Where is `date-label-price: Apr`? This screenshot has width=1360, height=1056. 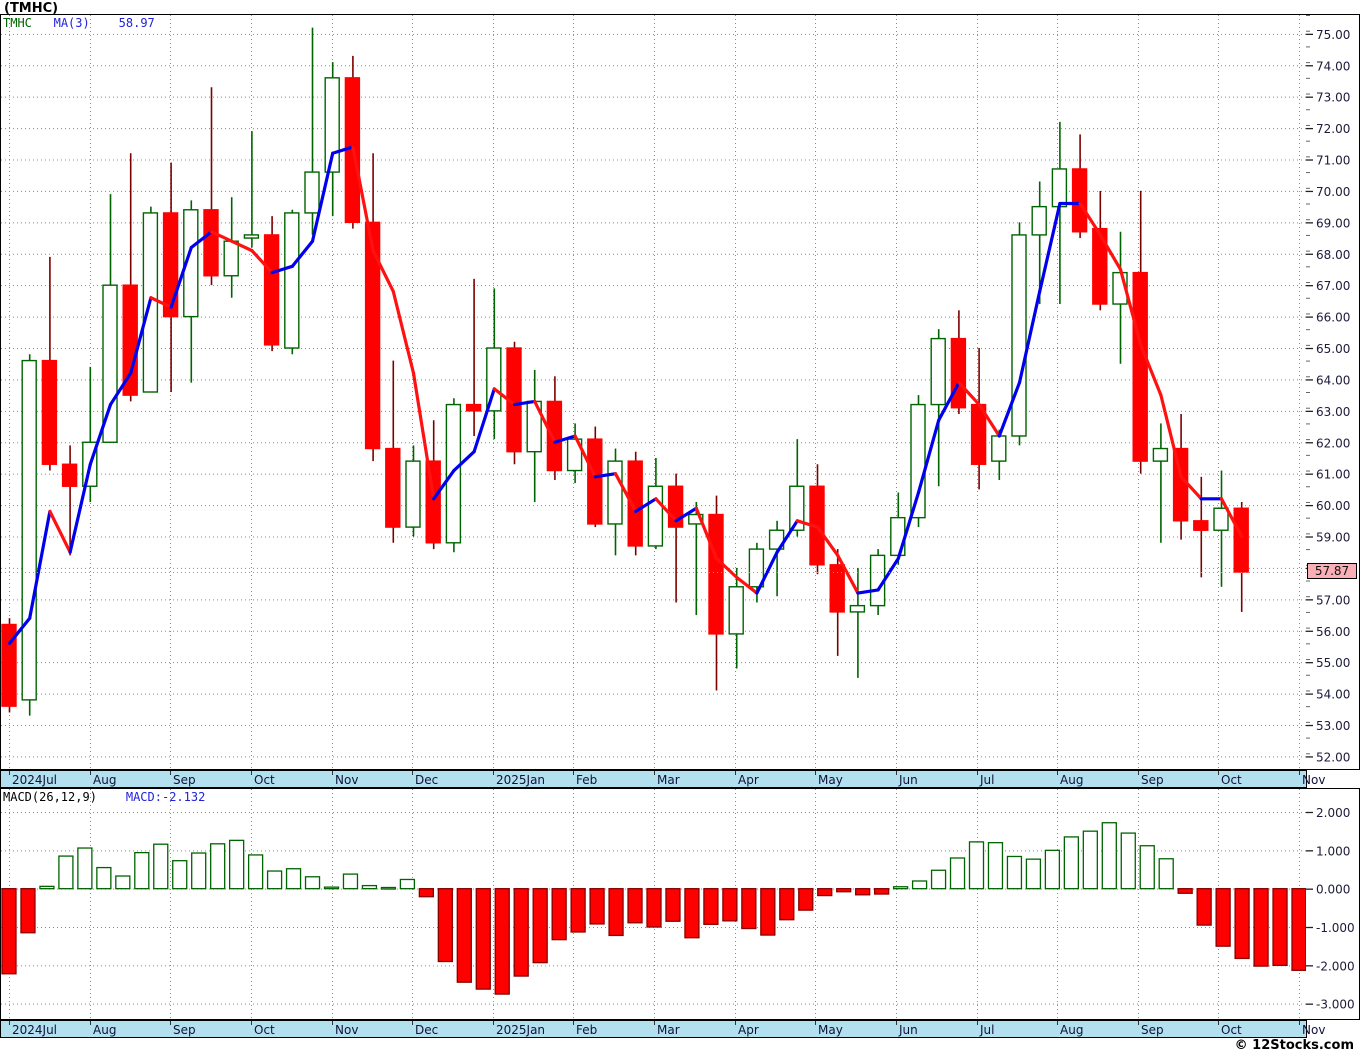 date-label-price: Apr is located at coordinates (748, 780).